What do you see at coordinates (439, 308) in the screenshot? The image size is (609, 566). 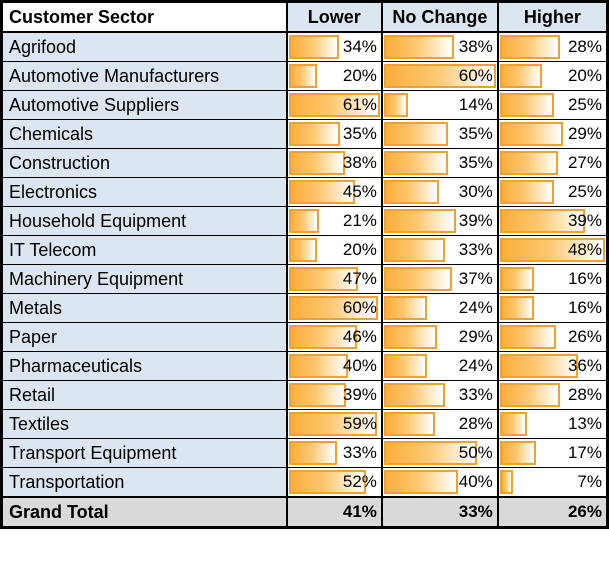 I see `data-cell-no-change: 24%` at bounding box center [439, 308].